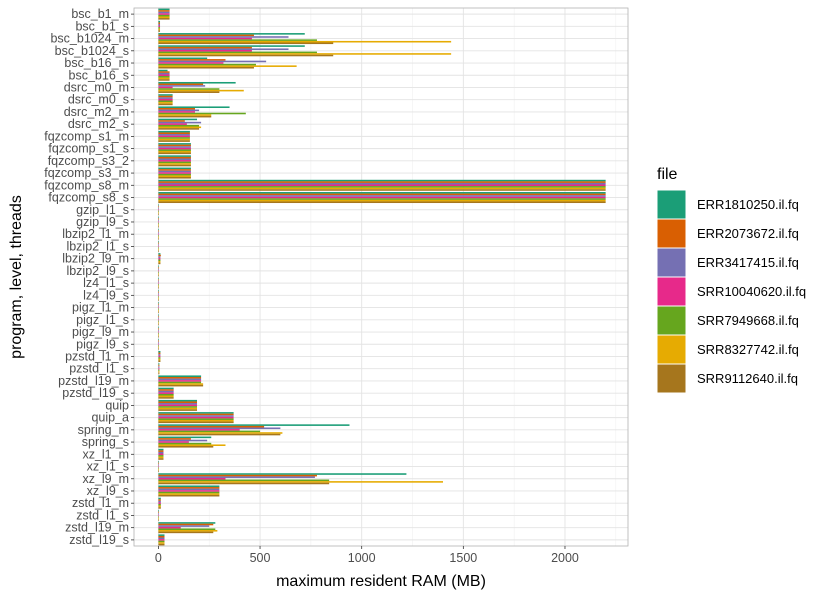 This screenshot has height=600, width=840. I want to click on y-tick-label: lz4_l1_s, so click(106, 283).